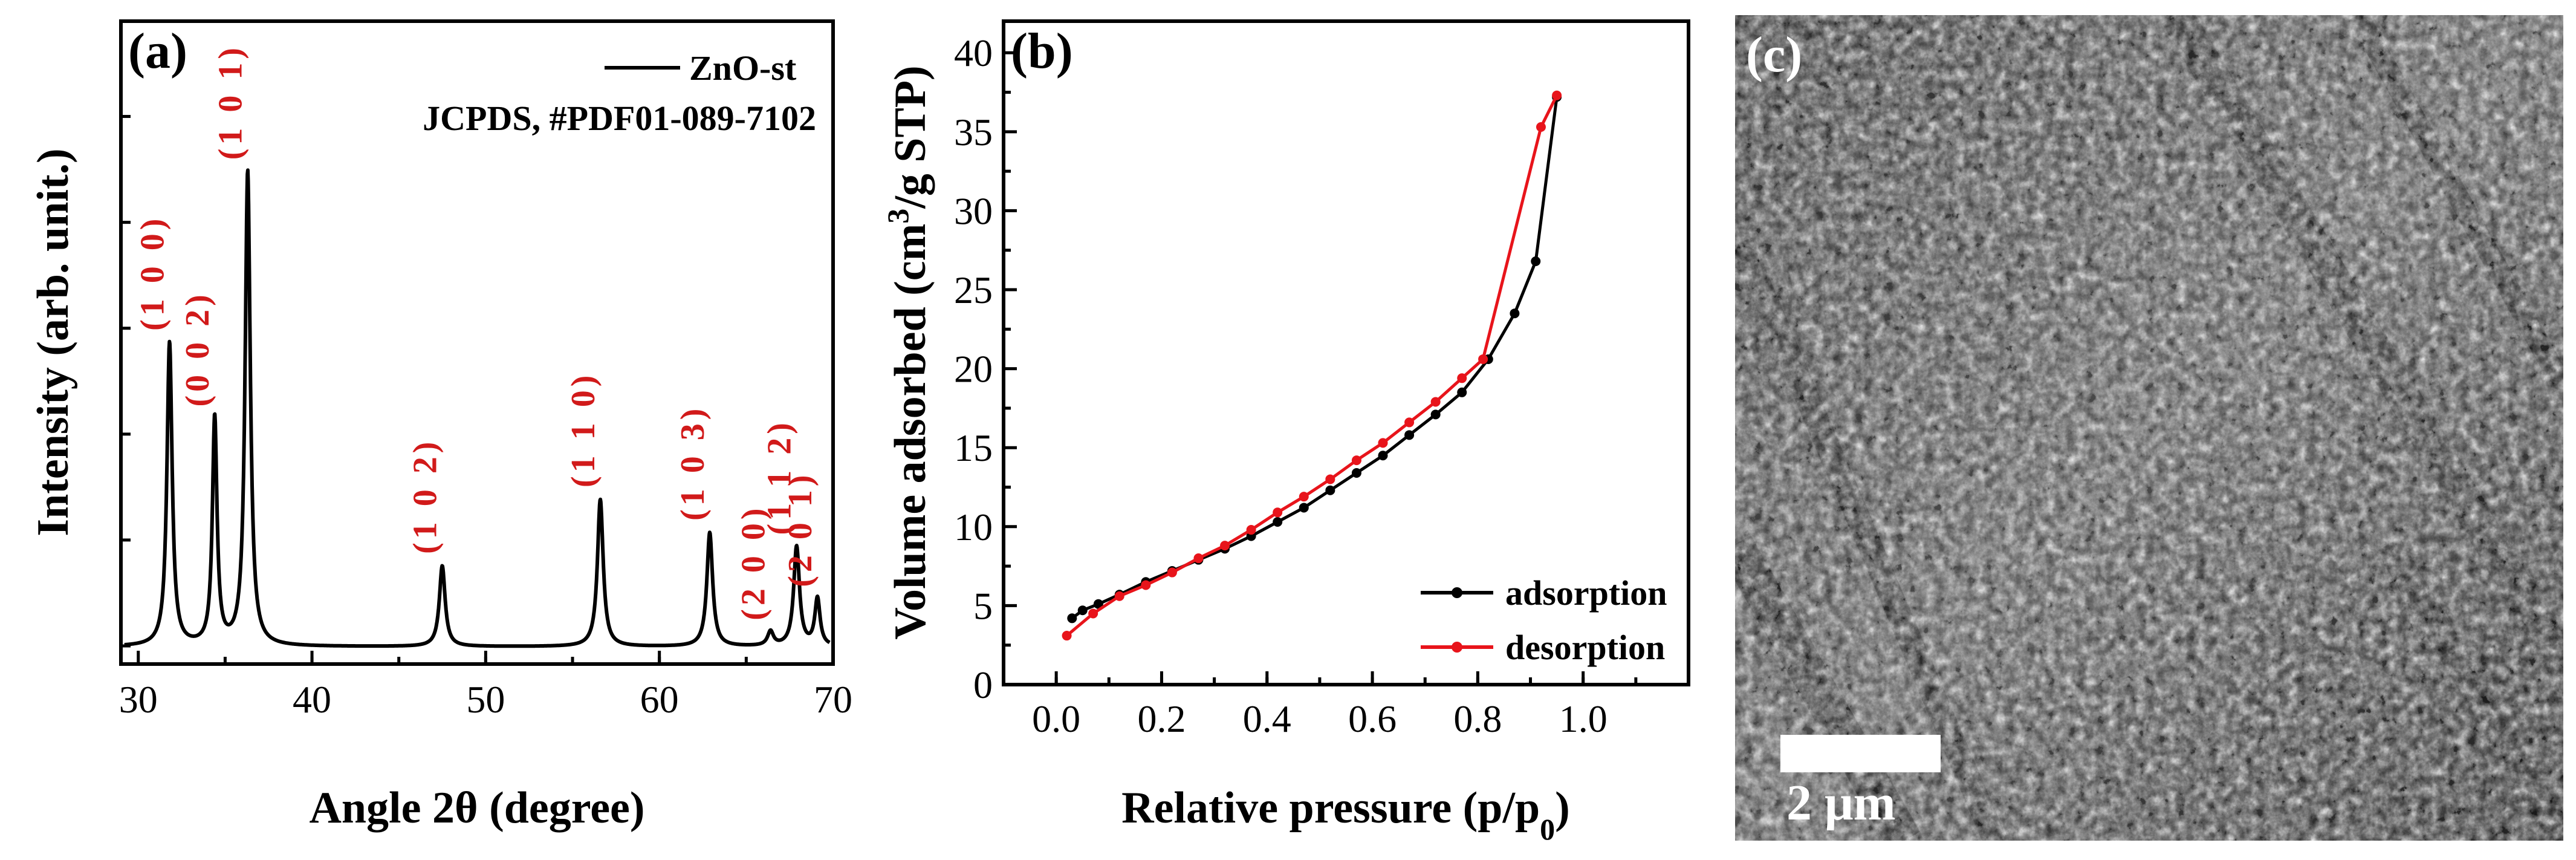 Image resolution: width=2576 pixels, height=860 pixels. I want to click on panel-b-ytick-label: 25, so click(974, 290).